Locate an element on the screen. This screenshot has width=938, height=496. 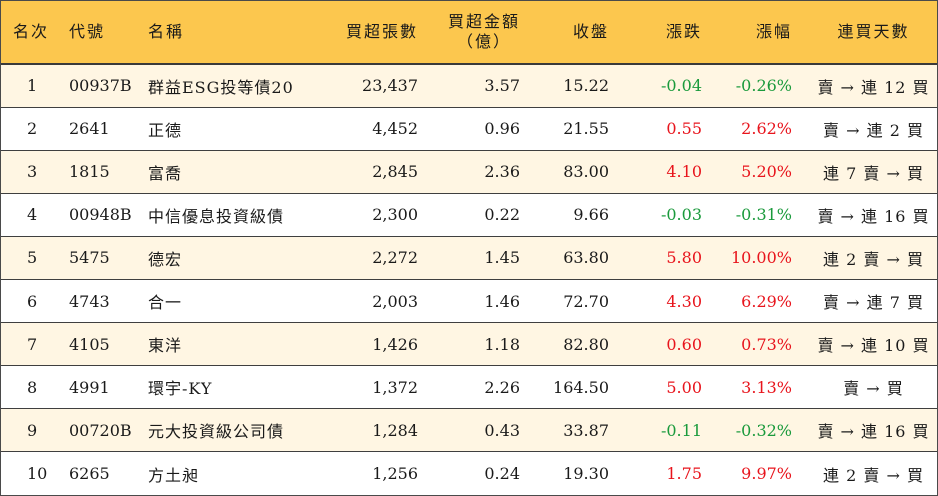
table-row: 5 5475 德宏 2,272 1.45 63.80 5.80 10.00% 連 2 賣 → 買 is located at coordinates (469, 258).